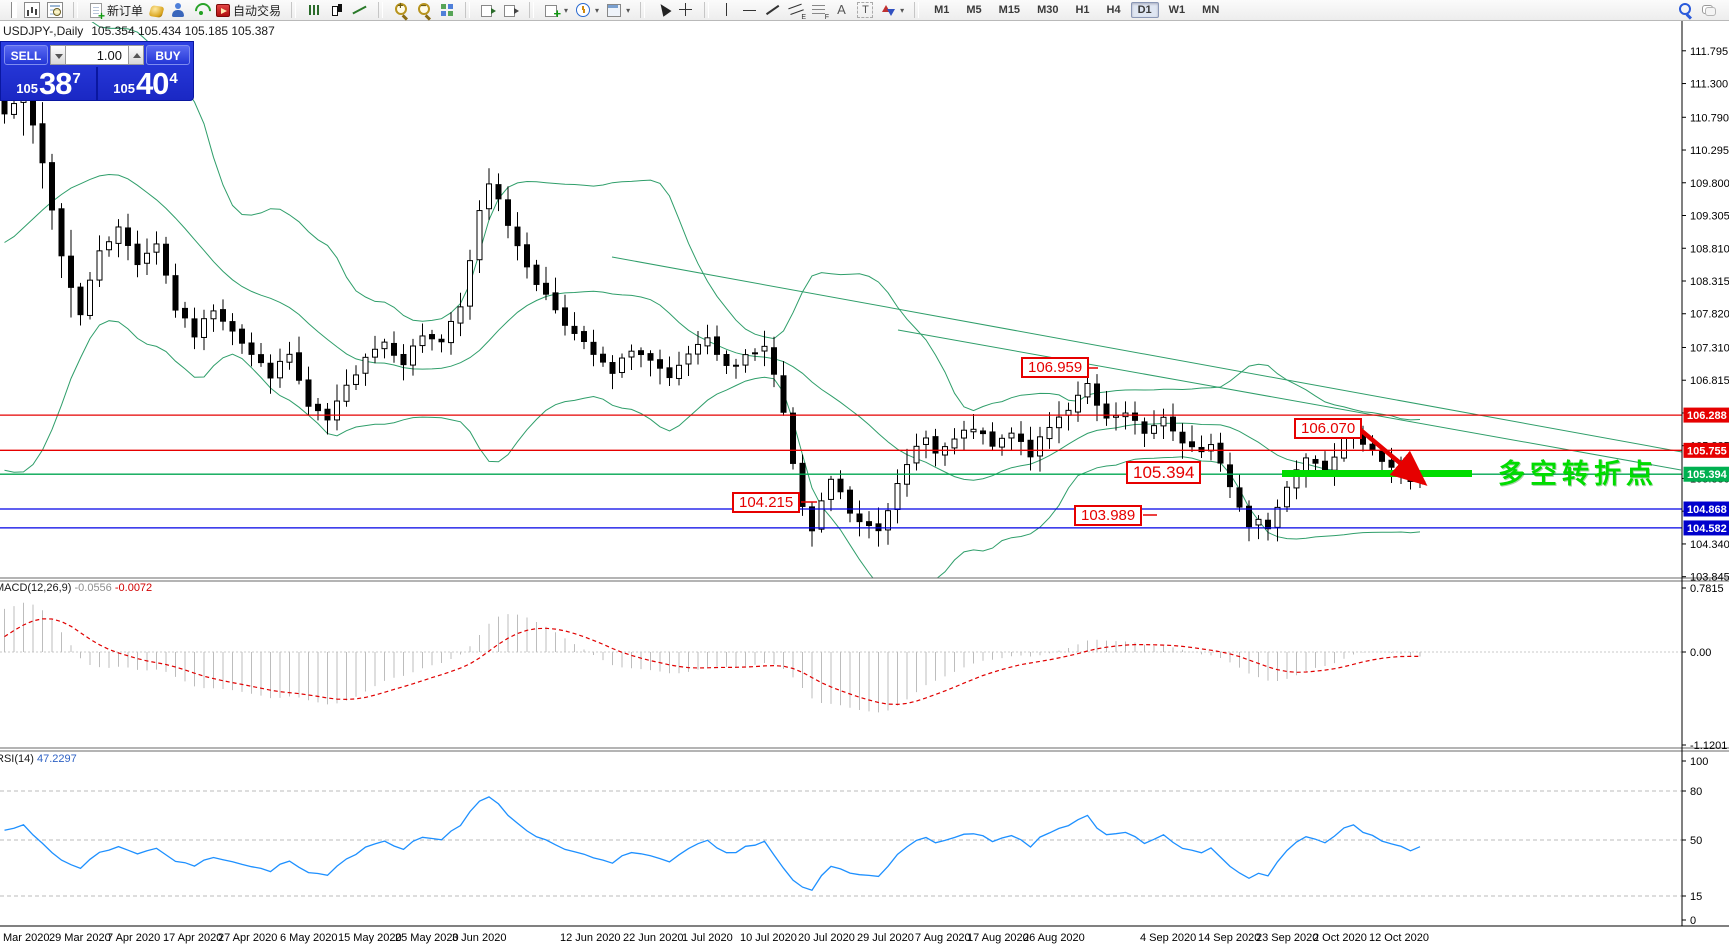 The width and height of the screenshot is (1729, 947). I want to click on date-tick: 2 Oct 2020, so click(1340, 938).